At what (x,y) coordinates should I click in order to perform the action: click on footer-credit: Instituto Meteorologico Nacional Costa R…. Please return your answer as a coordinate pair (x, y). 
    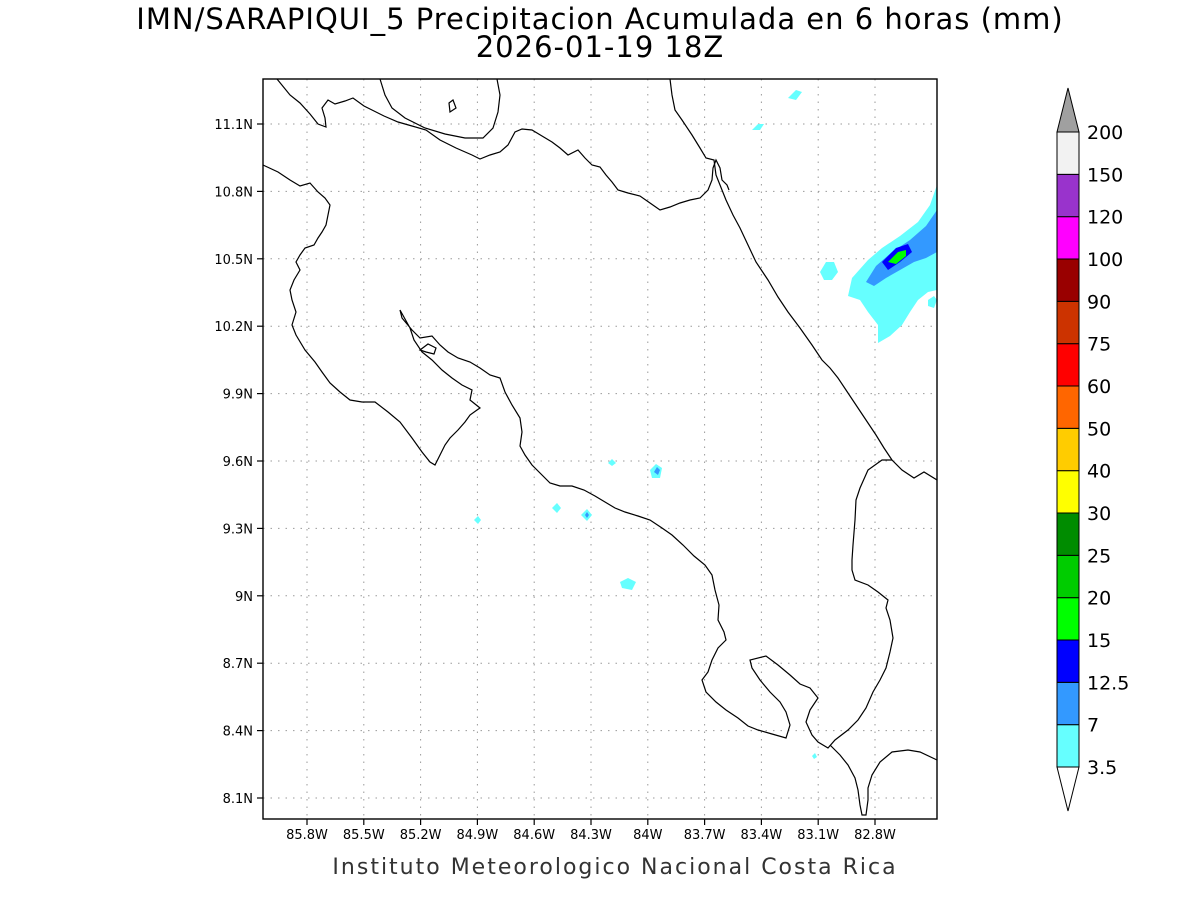
    Looking at the image, I should click on (615, 867).